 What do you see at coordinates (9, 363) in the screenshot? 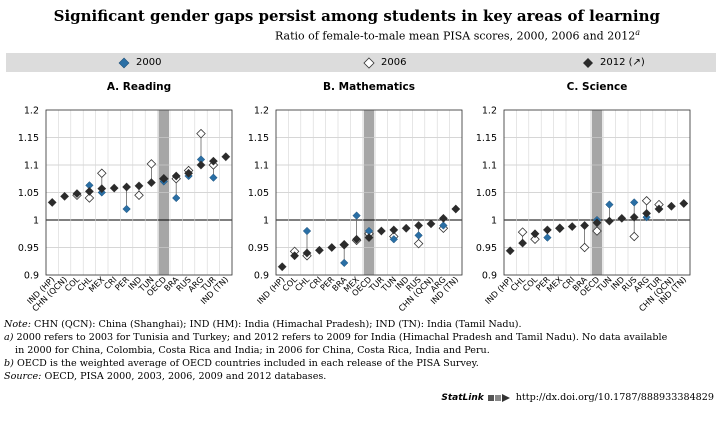
I see `note-b-label: b)` at bounding box center [9, 363].